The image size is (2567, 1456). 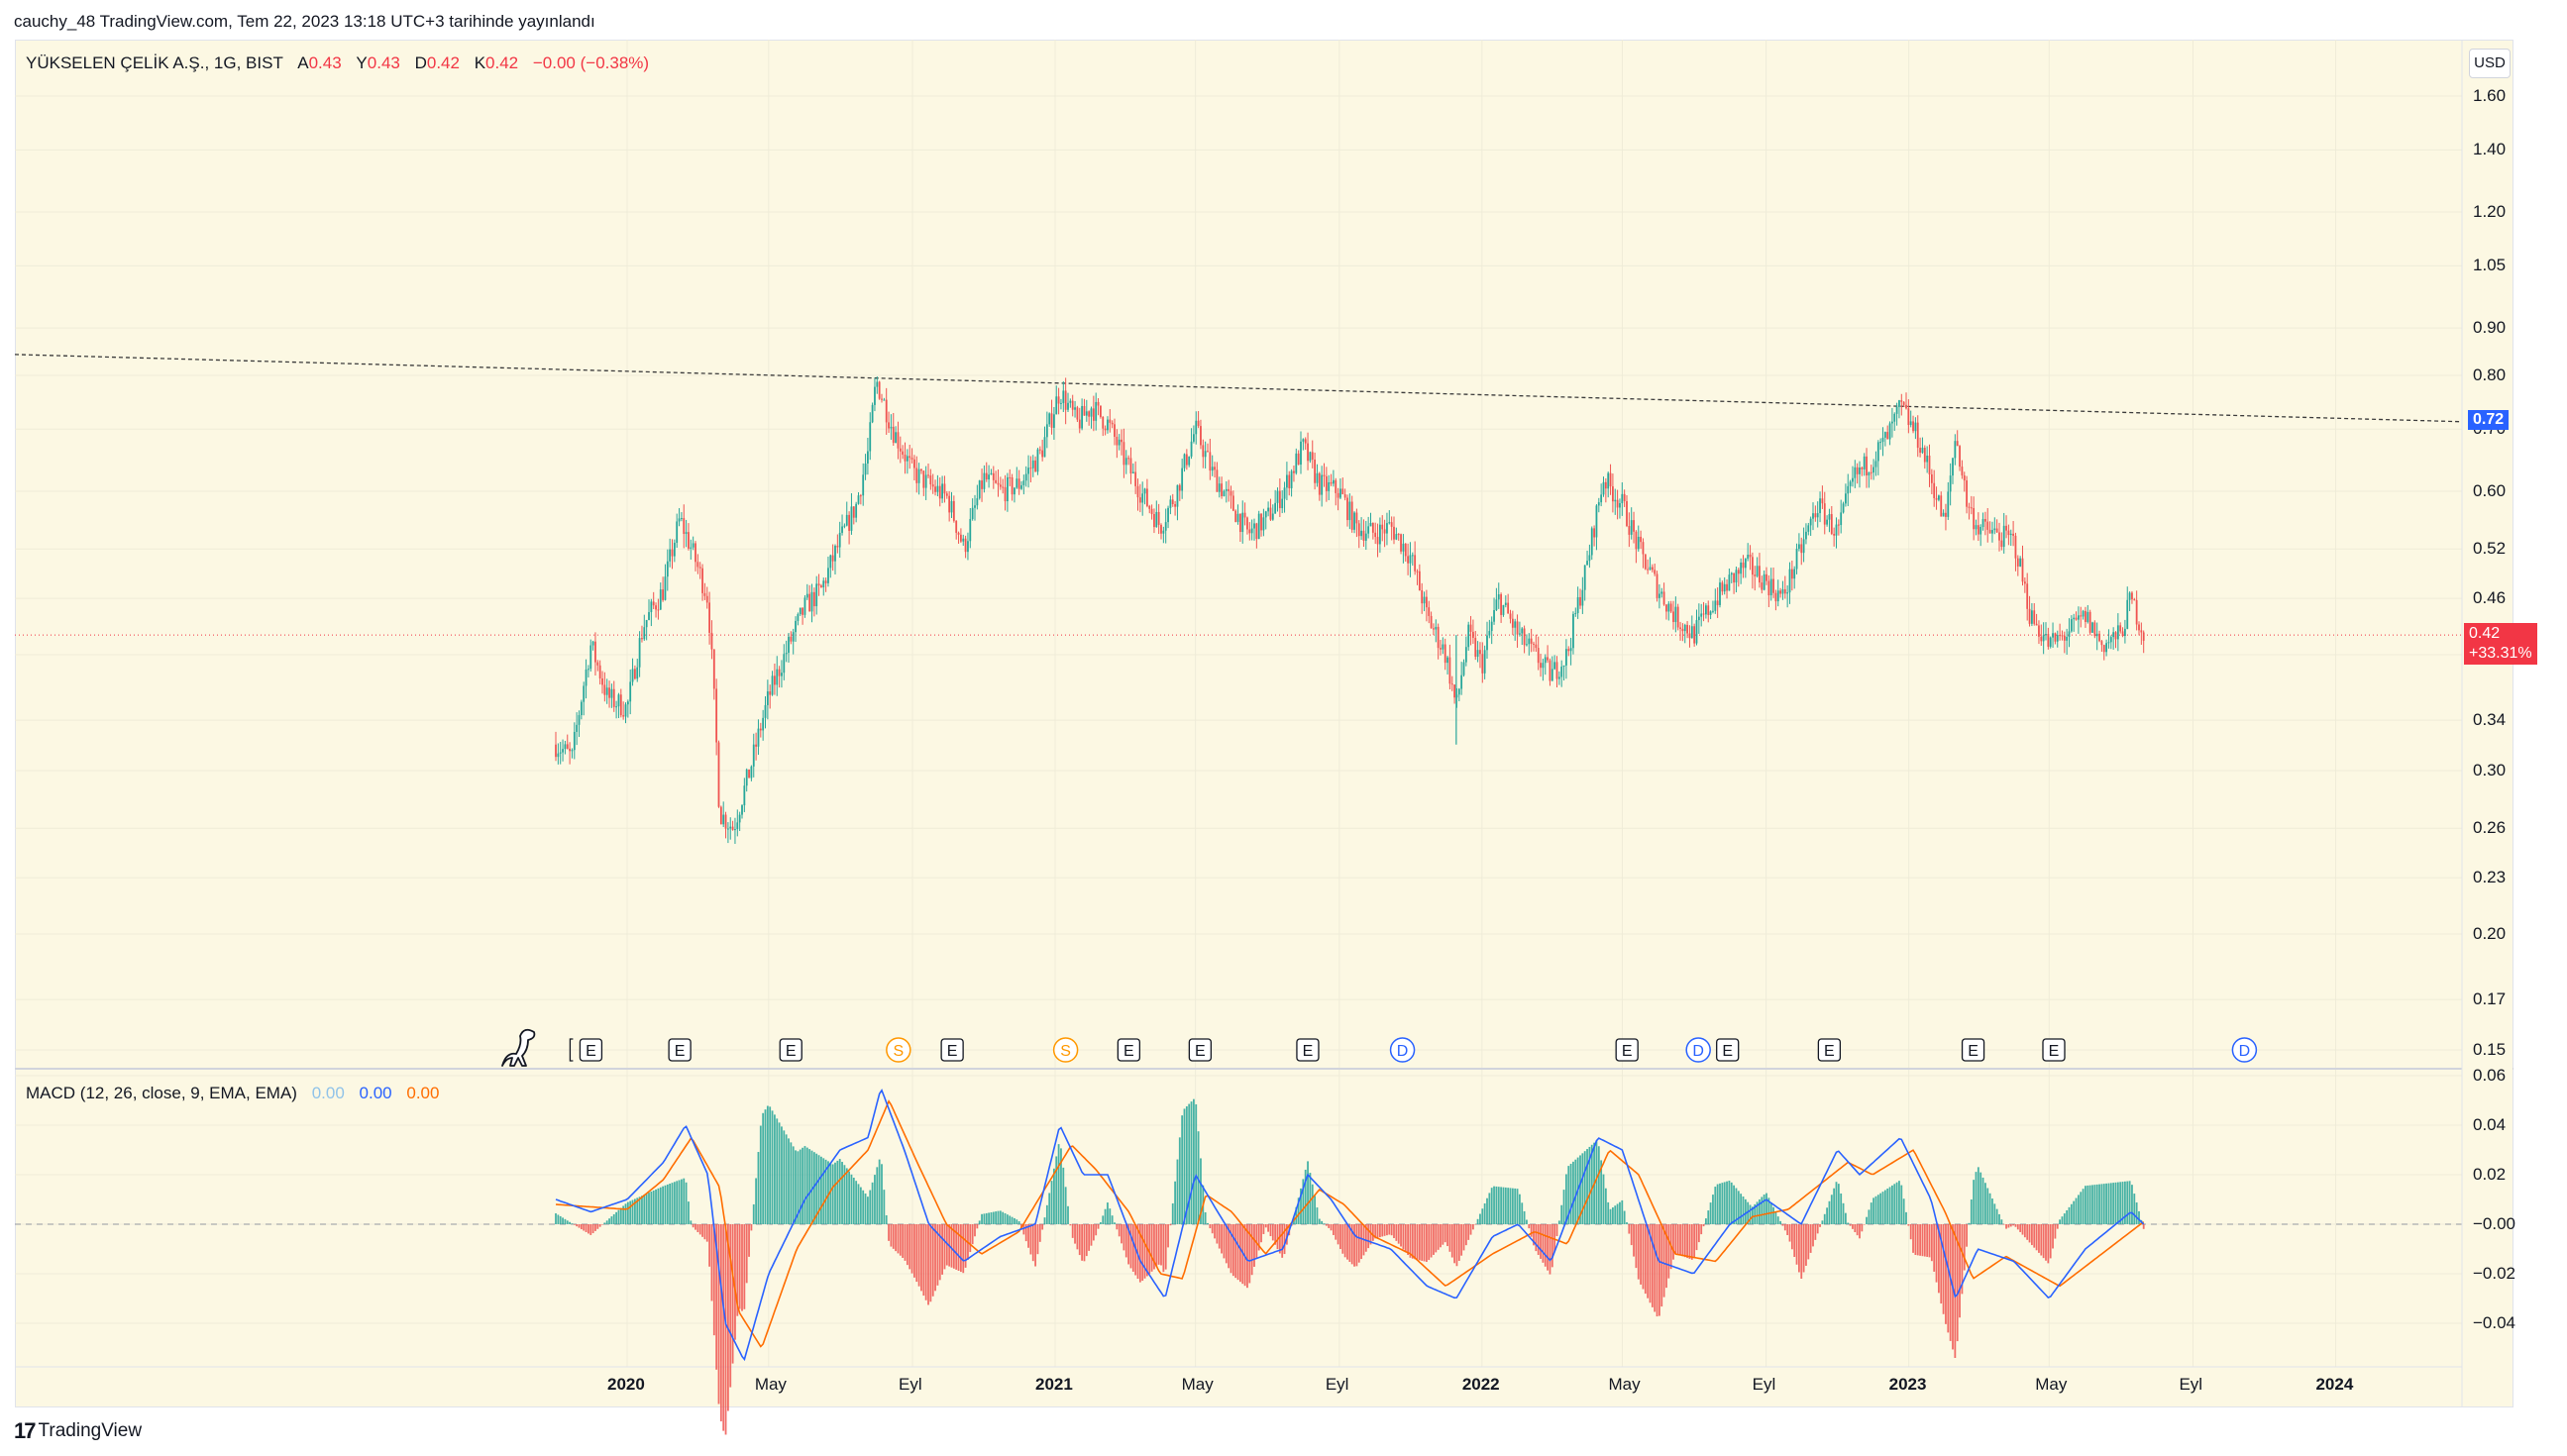 What do you see at coordinates (161, 1093) in the screenshot?
I see `macd-title: MACD (12, 26, close, 9, EMA, EMA)` at bounding box center [161, 1093].